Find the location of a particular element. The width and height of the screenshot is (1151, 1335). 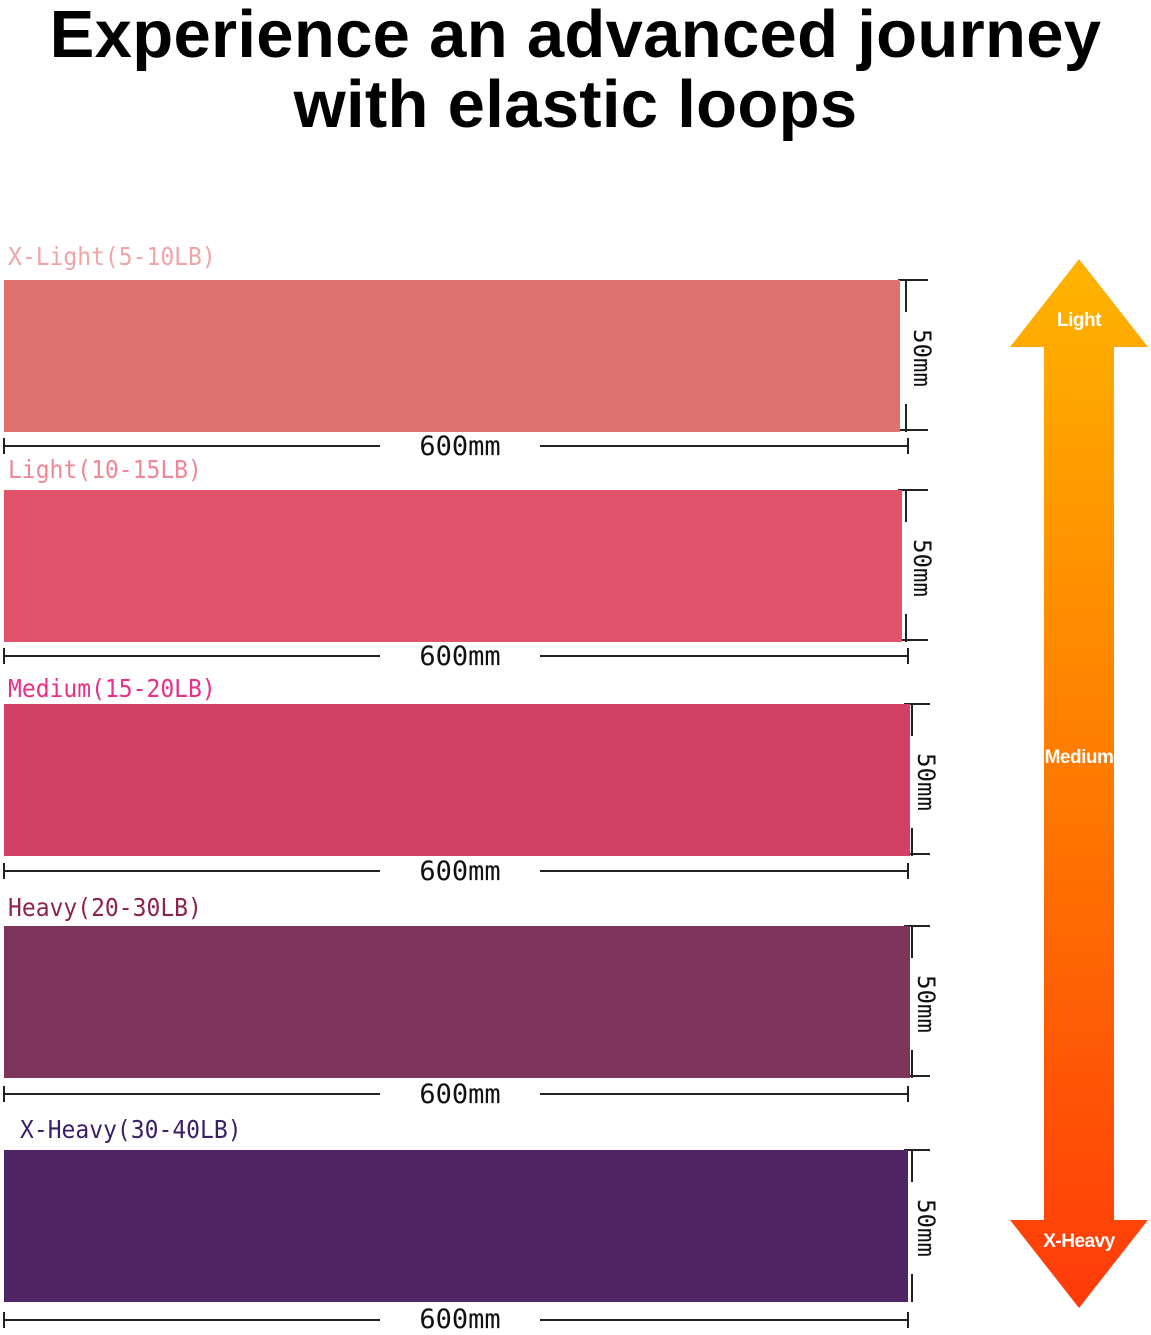

resistance-band-x-heavy is located at coordinates (456, 1226).